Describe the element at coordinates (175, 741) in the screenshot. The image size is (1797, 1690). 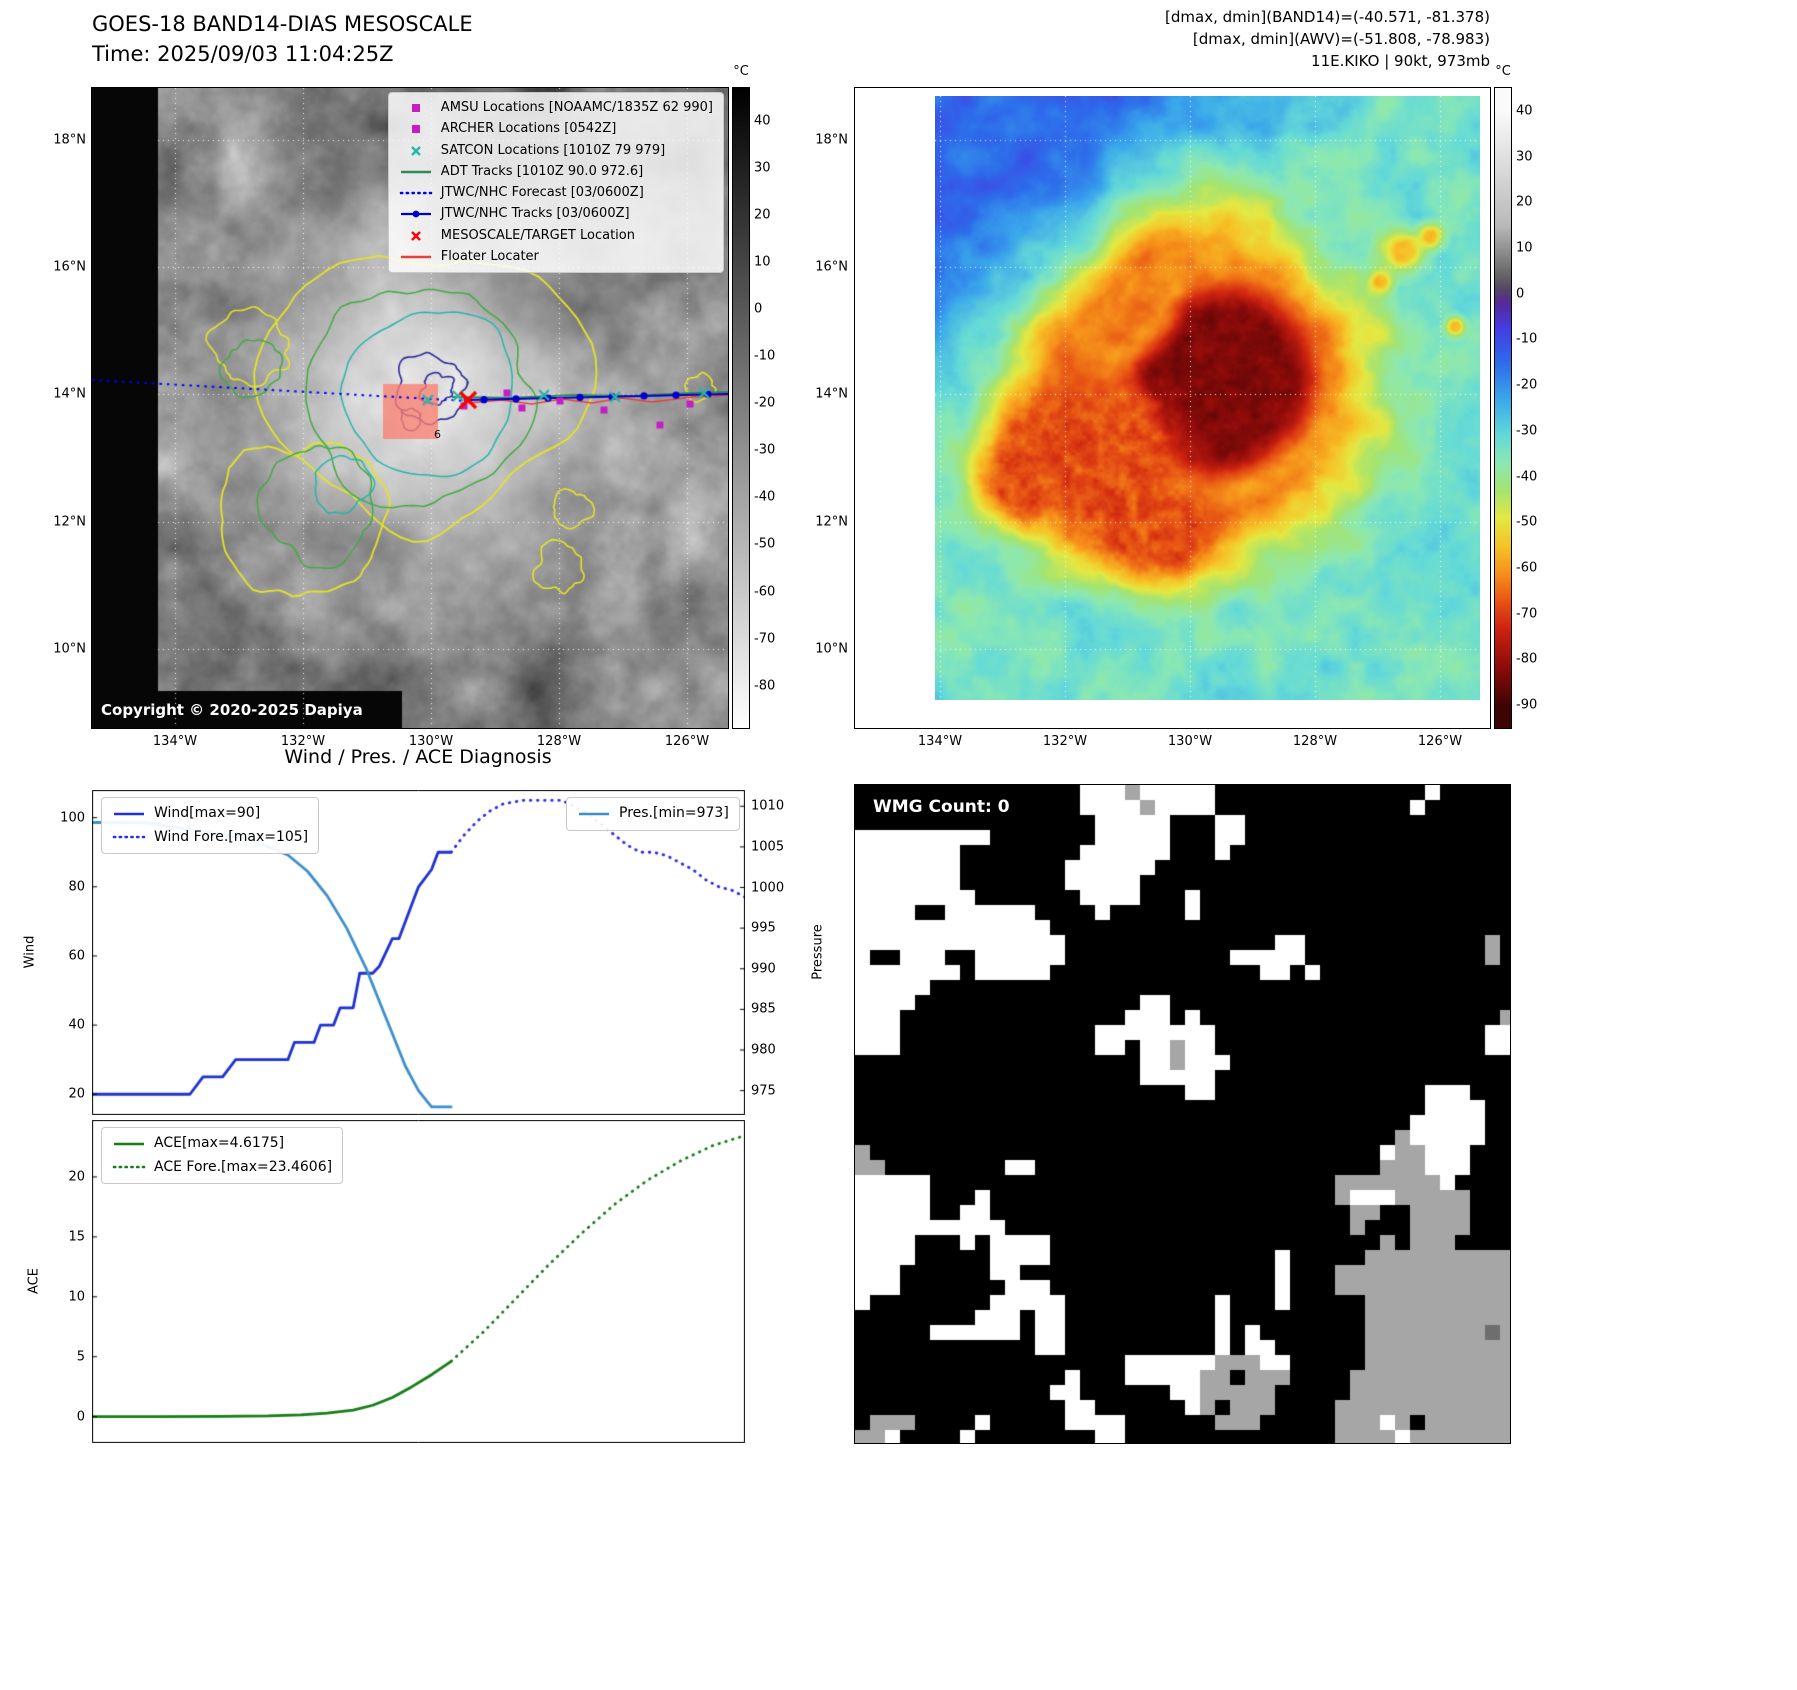
I see `tick-label: 134°W` at that location.